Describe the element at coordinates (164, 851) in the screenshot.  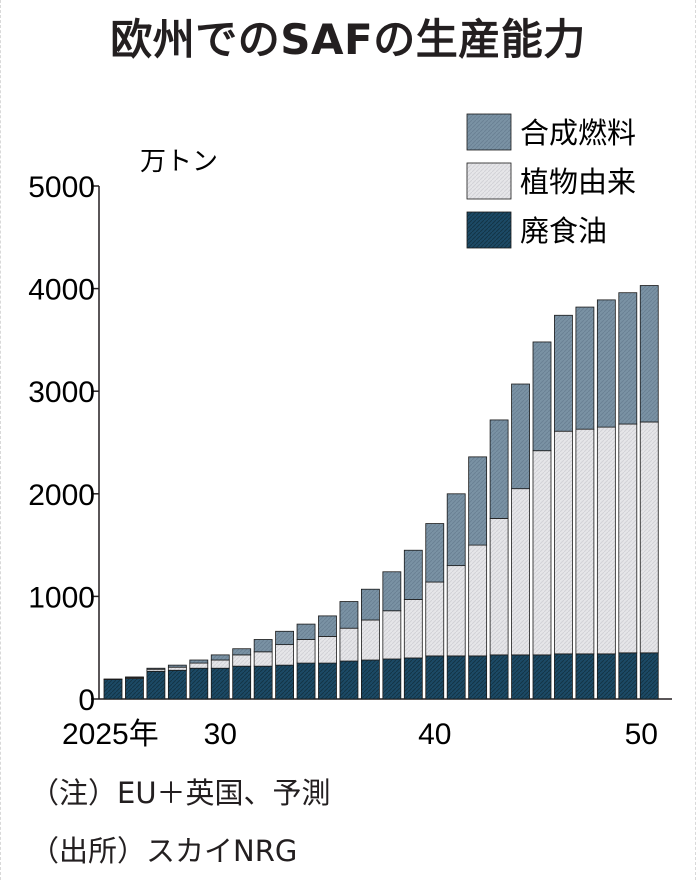
I see `source-line: （出所）スカイNRG` at that location.